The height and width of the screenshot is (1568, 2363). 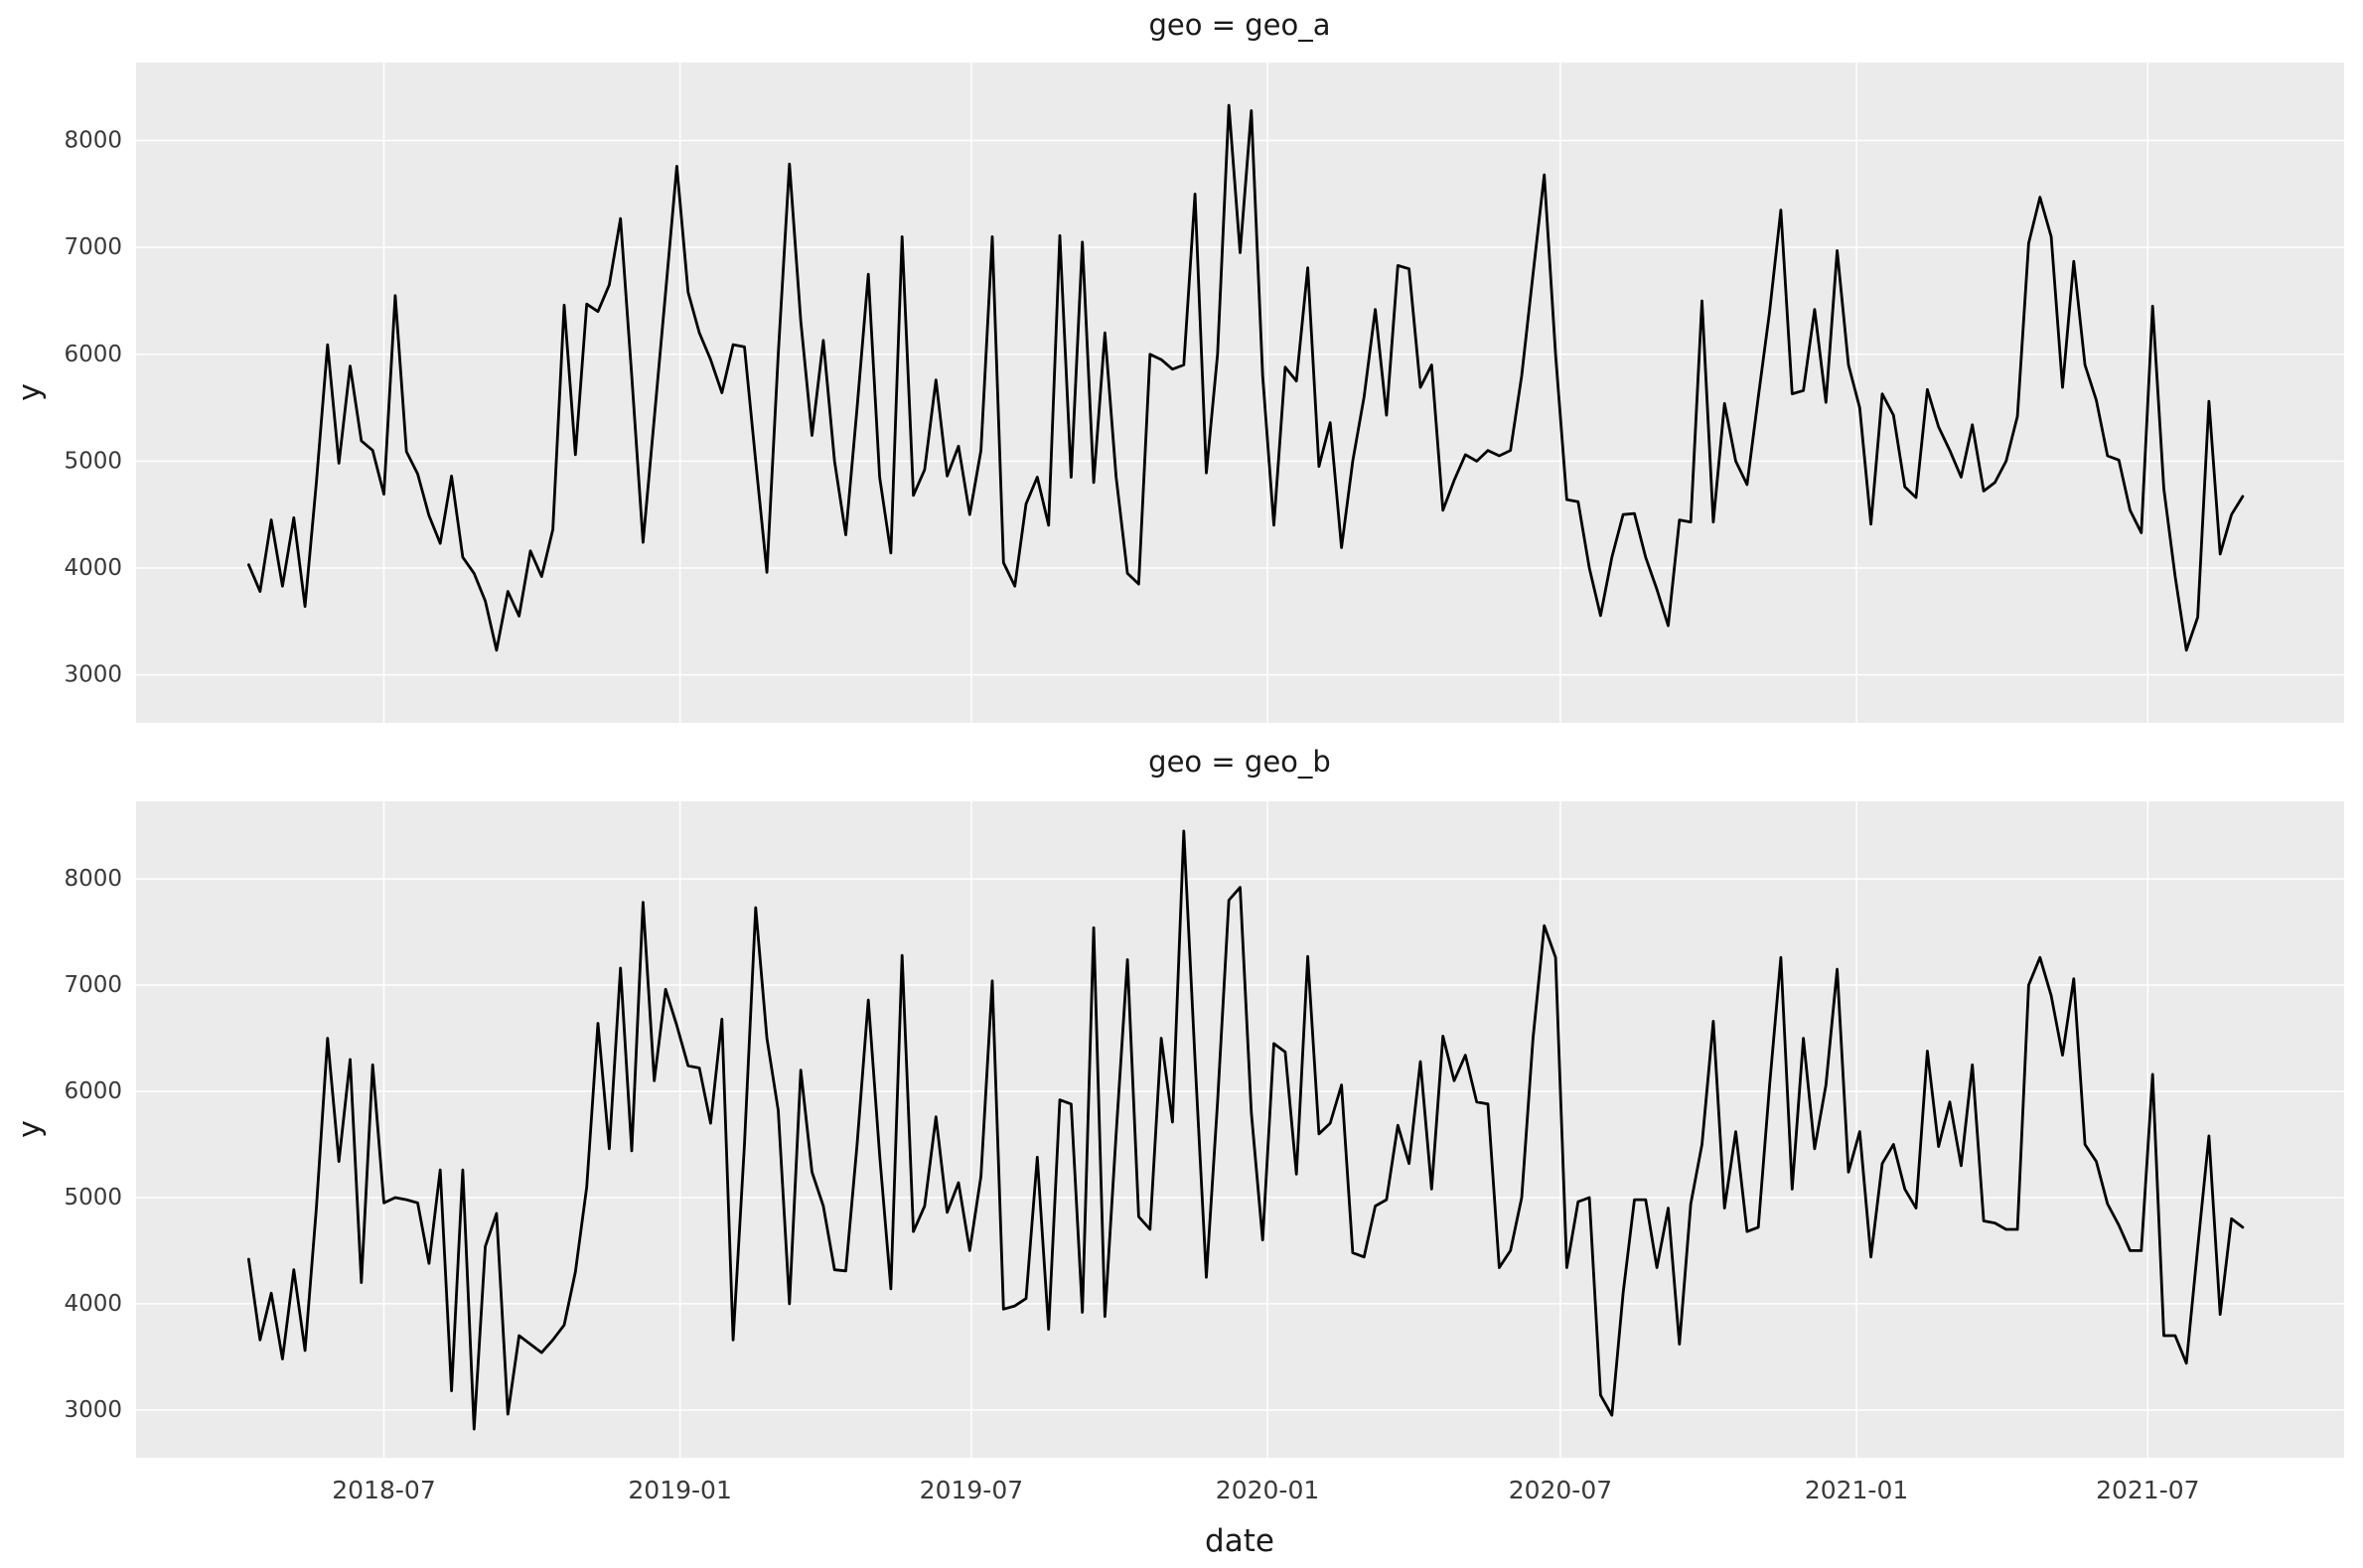 What do you see at coordinates (1239, 1541) in the screenshot?
I see `x-axis-label: date` at bounding box center [1239, 1541].